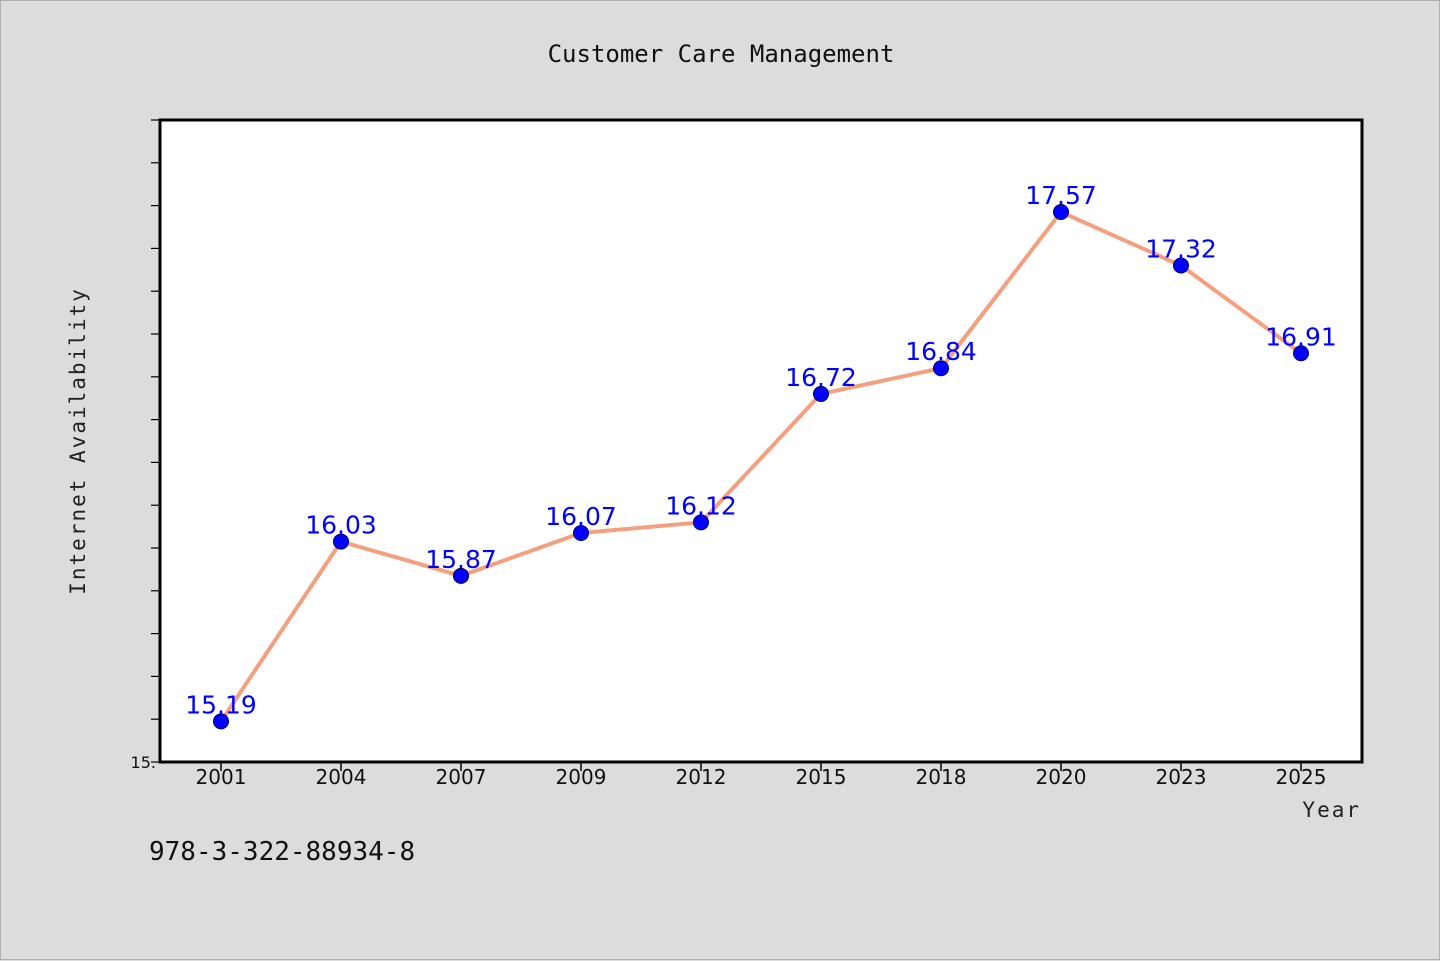  I want to click on y-tick-label: 15., so click(143, 762).